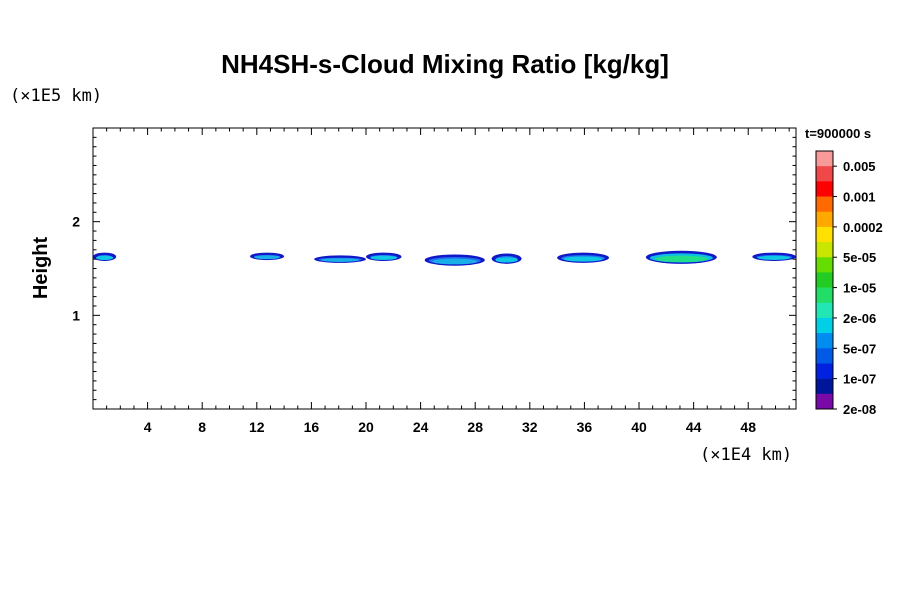 The height and width of the screenshot is (600, 900). What do you see at coordinates (859, 379) in the screenshot?
I see `colorbar-label: 1e-07` at bounding box center [859, 379].